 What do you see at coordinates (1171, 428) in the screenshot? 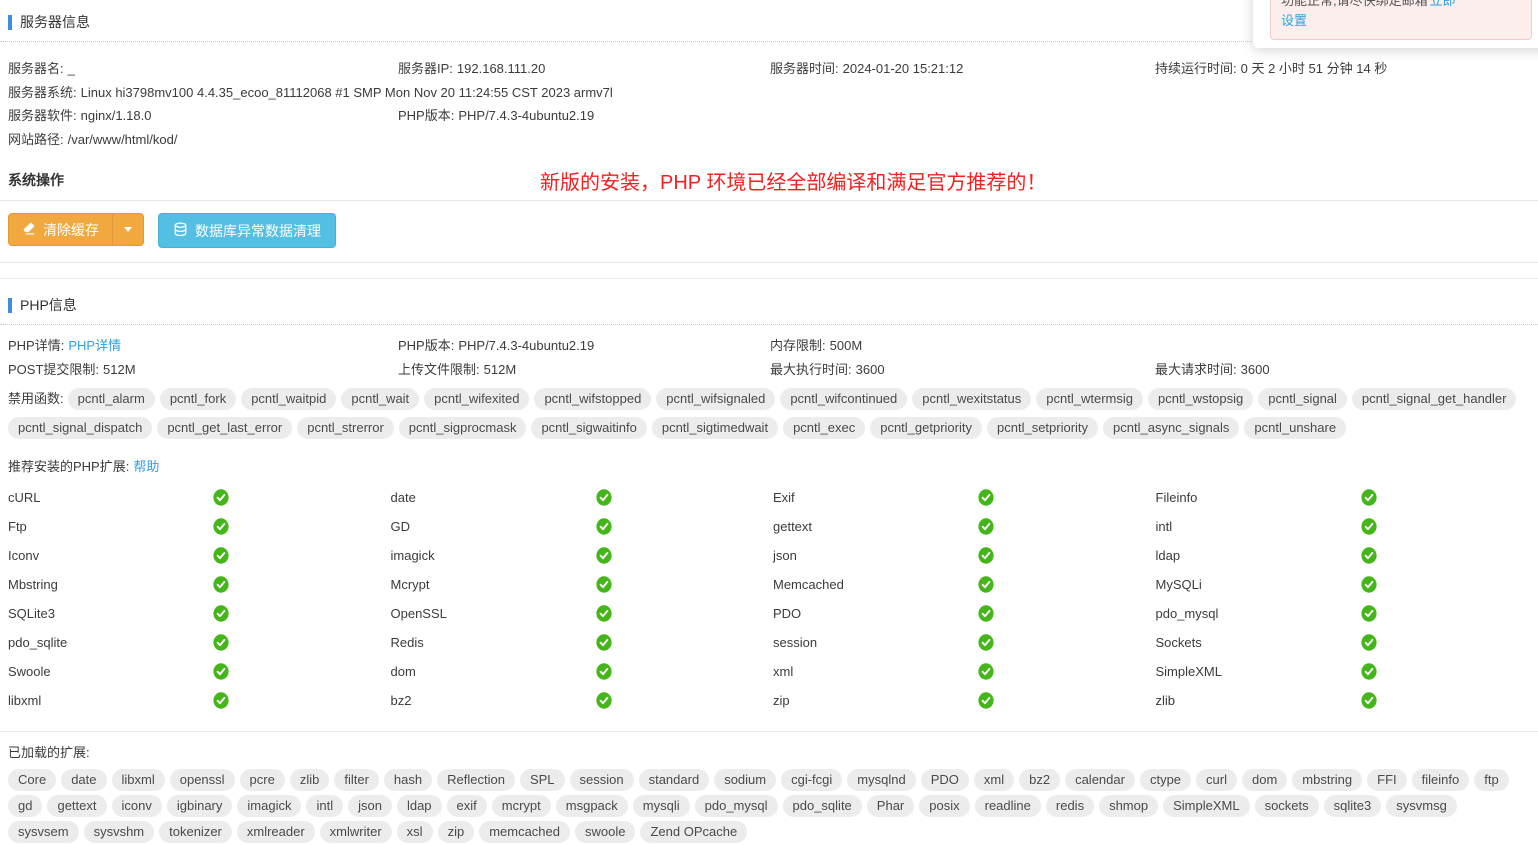
I see `disabled-function-tag: pcntl_async_signals` at bounding box center [1171, 428].